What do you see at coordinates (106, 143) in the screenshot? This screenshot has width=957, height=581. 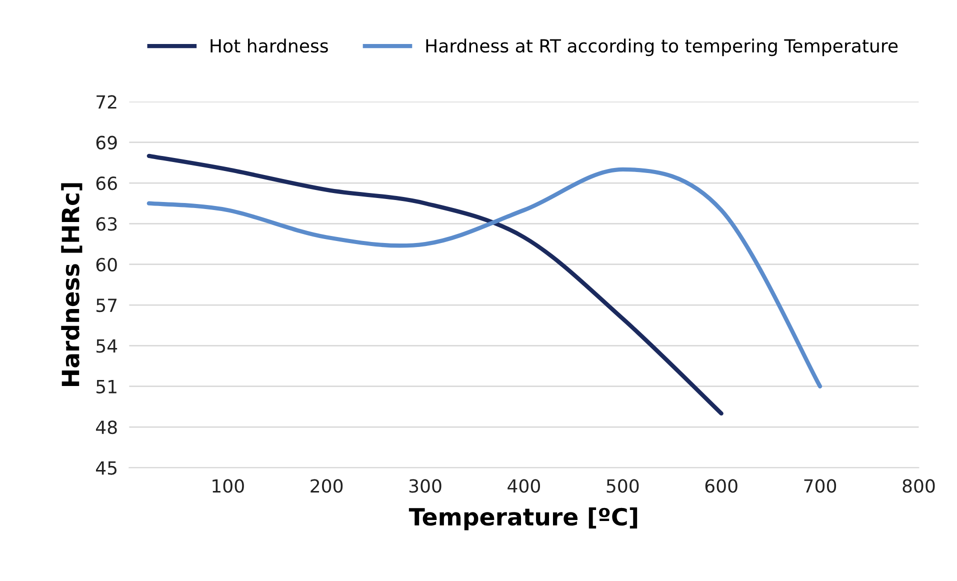 I see `y-tick-label: 69` at bounding box center [106, 143].